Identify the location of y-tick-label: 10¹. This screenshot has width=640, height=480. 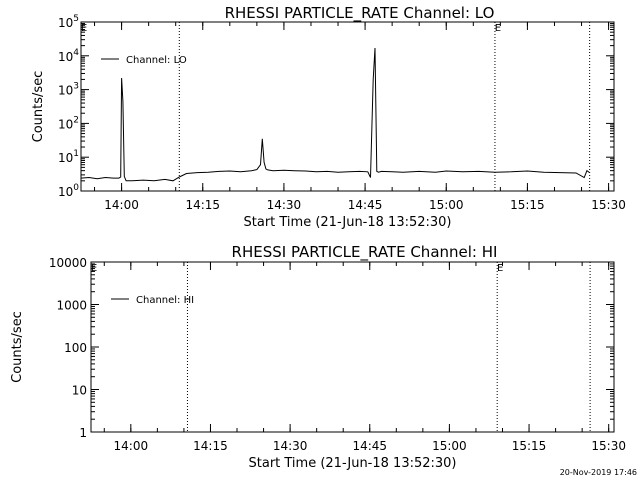
(68, 157).